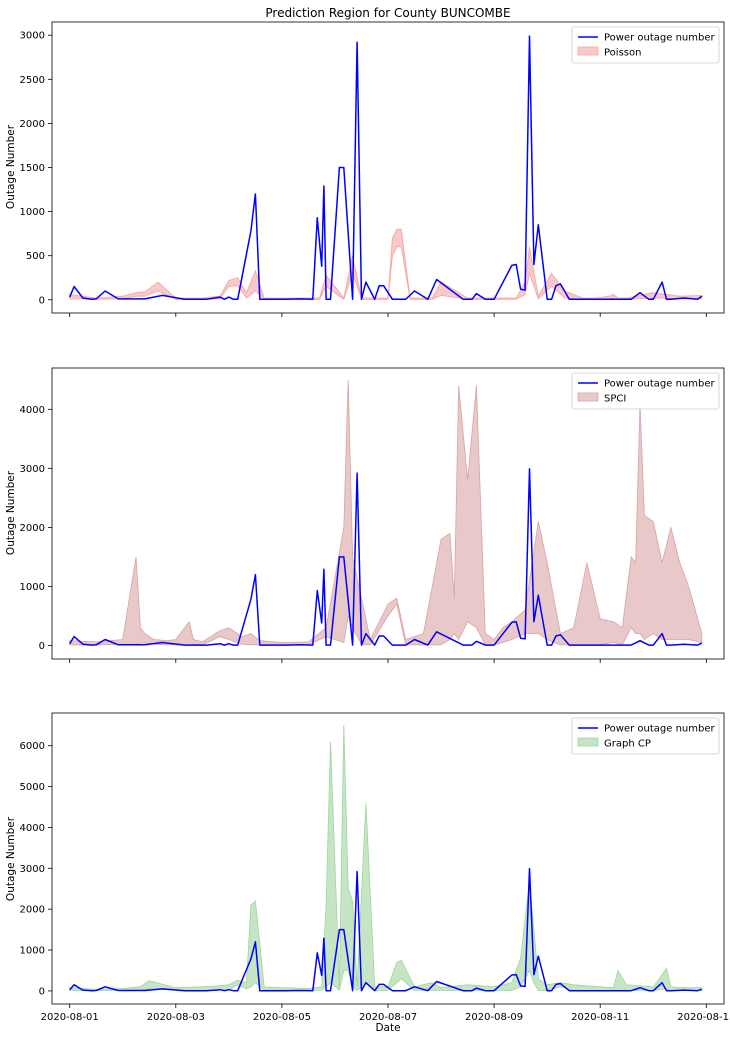  Describe the element at coordinates (387, 13) in the screenshot. I see `chart-title: Prediction Region for County BUNCOMBE` at that location.